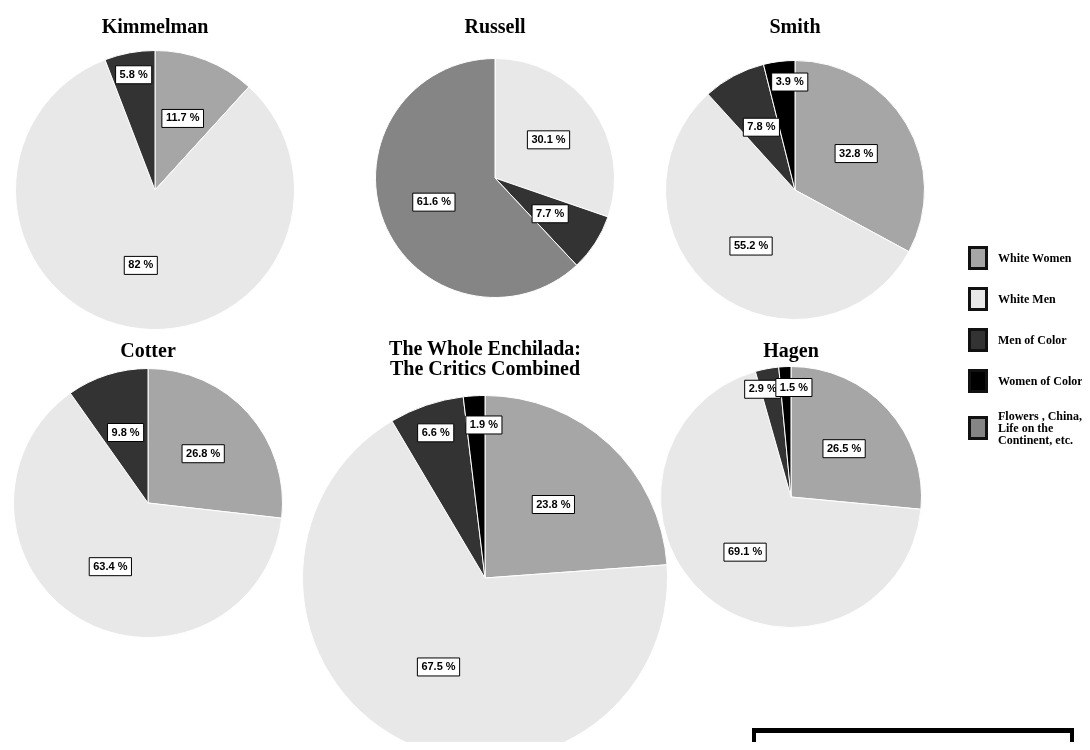 The height and width of the screenshot is (750, 1090). I want to click on data-label: 32.8 %, so click(856, 152).